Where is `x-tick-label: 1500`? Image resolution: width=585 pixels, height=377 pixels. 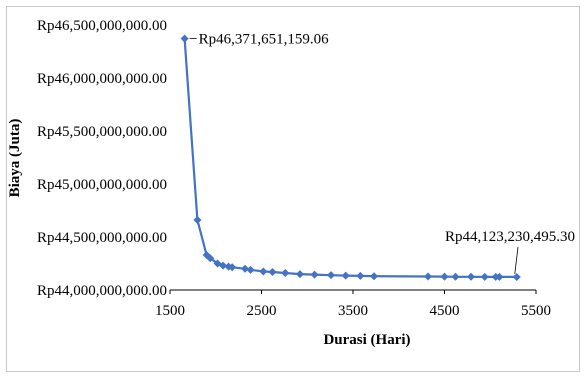
x-tick-label: 1500 is located at coordinates (170, 311).